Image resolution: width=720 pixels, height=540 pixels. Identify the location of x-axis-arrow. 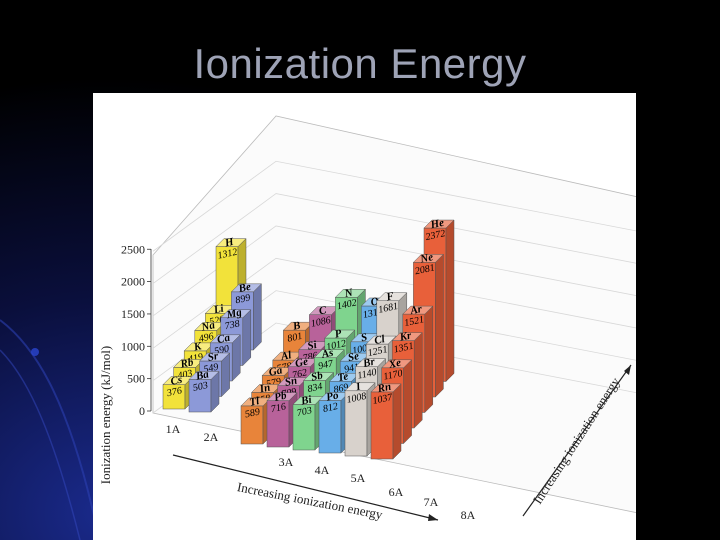
(305, 487).